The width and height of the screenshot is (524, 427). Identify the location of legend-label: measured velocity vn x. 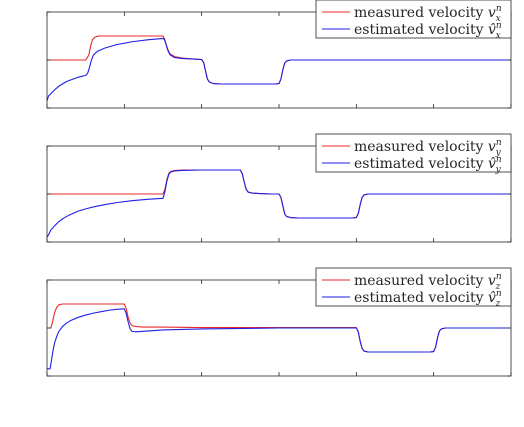
(428, 14).